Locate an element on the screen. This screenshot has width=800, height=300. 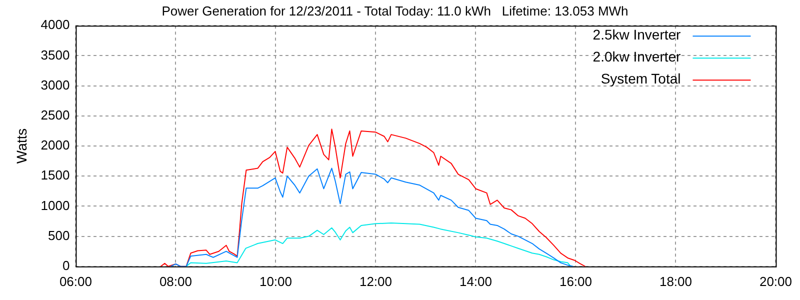
y-tick-label: 1000 is located at coordinates (55, 205).